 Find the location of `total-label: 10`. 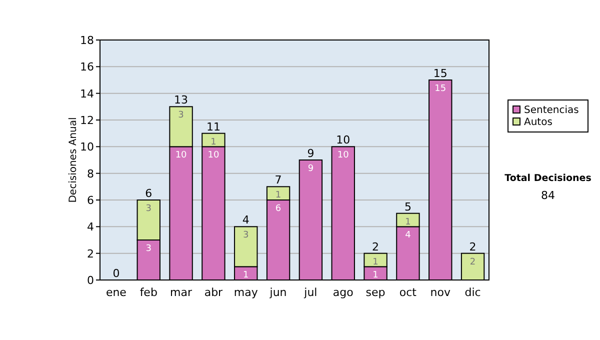

total-label: 10 is located at coordinates (343, 140).